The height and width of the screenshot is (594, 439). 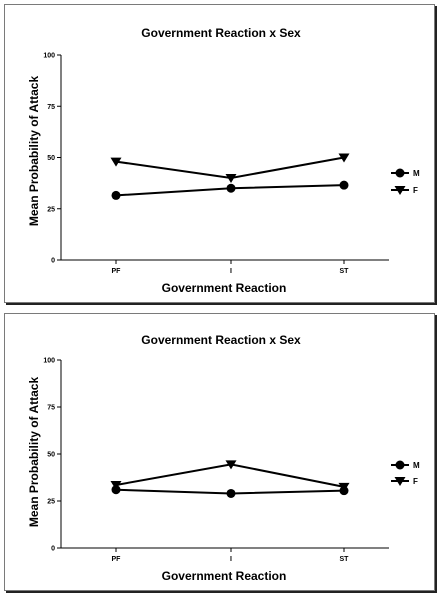 What do you see at coordinates (230, 475) in the screenshot?
I see `series-line-F` at bounding box center [230, 475].